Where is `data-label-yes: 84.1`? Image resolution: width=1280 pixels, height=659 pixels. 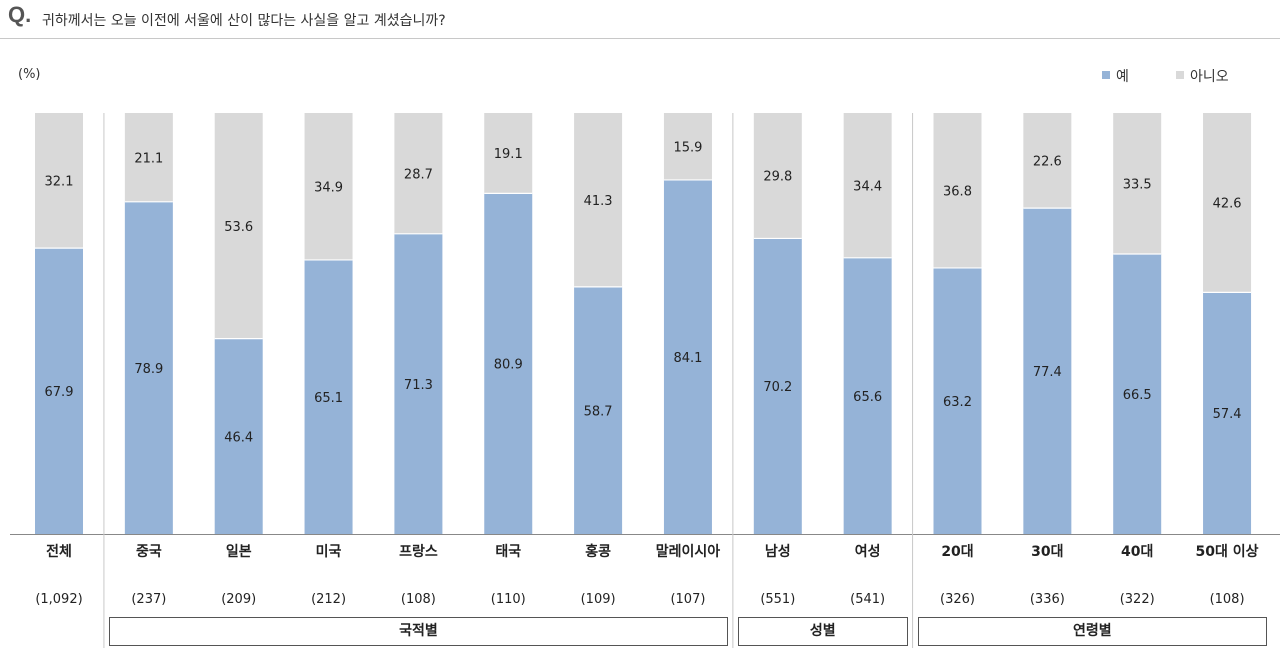
data-label-yes: 84.1 is located at coordinates (687, 358).